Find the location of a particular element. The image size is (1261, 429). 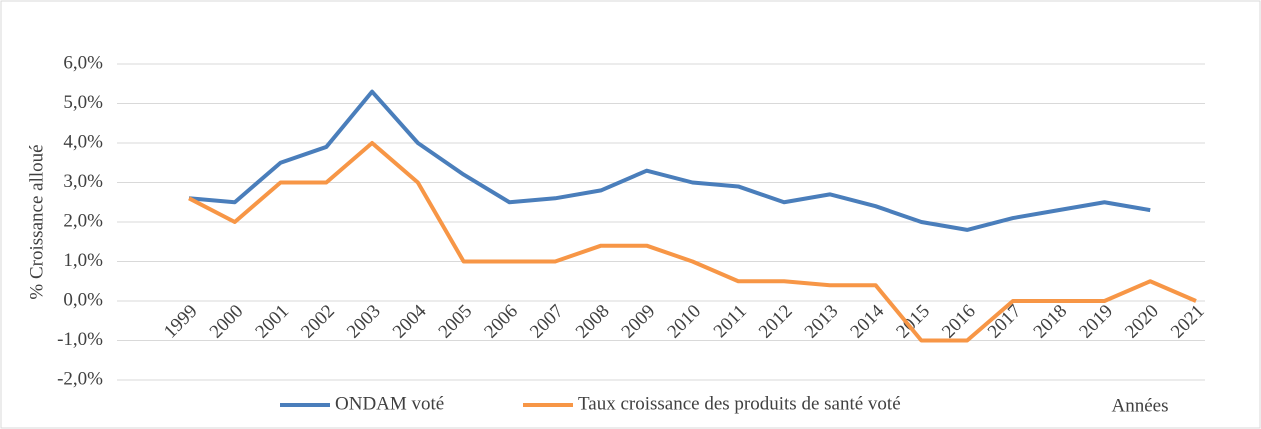

y-tick-label: -1,0% is located at coordinates (80, 339).